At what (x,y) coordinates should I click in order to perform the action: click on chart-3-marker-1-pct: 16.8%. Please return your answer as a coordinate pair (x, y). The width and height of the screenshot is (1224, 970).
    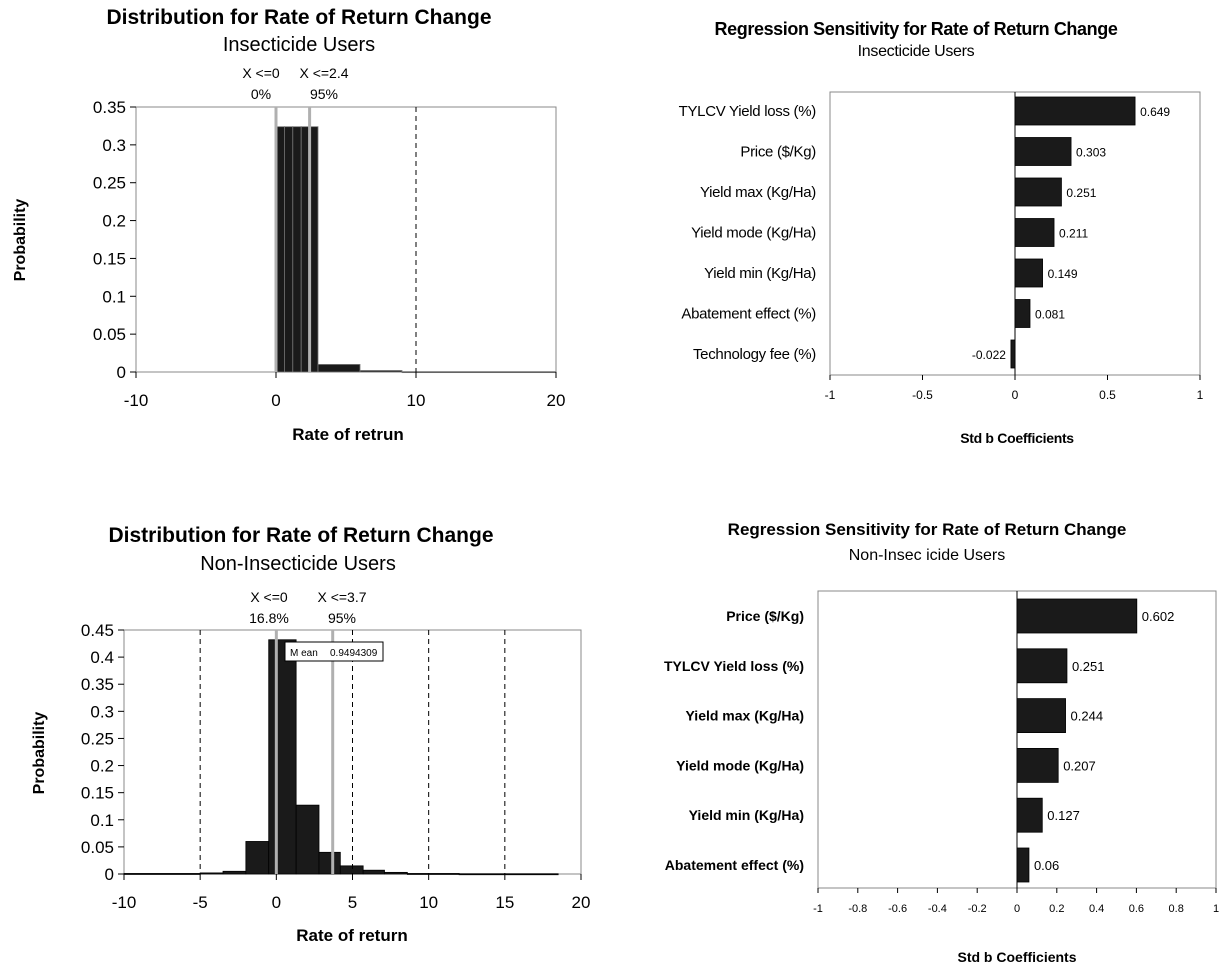
    Looking at the image, I should click on (269, 618).